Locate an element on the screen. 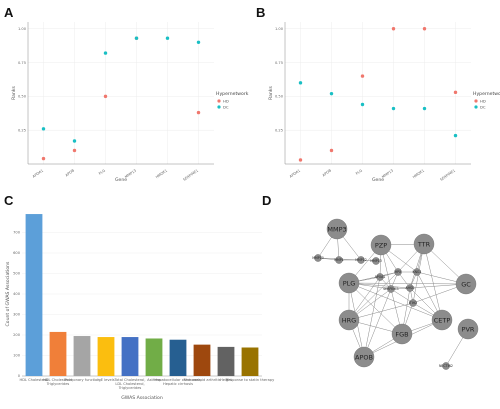 The width and height of the screenshot is (500, 409). y-tick-label: 100 is located at coordinates (17, 356).